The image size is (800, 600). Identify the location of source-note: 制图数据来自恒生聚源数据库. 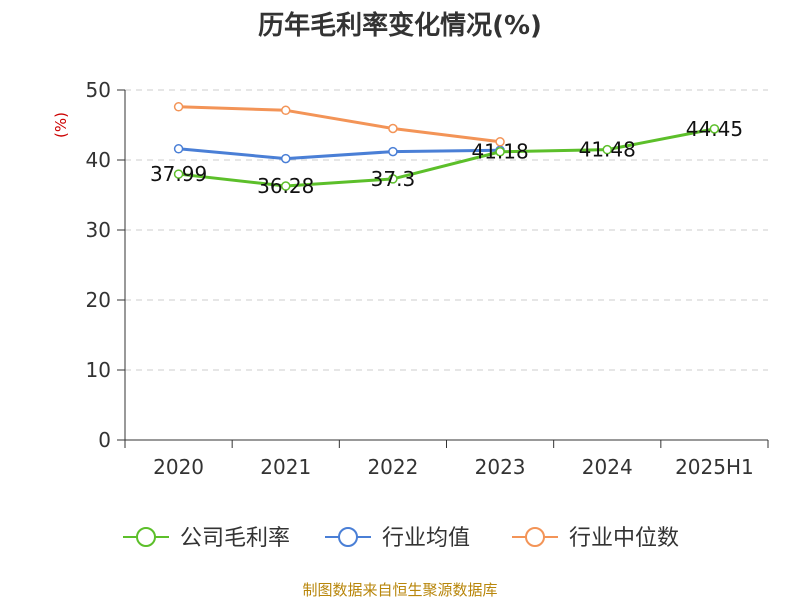
(399, 590).